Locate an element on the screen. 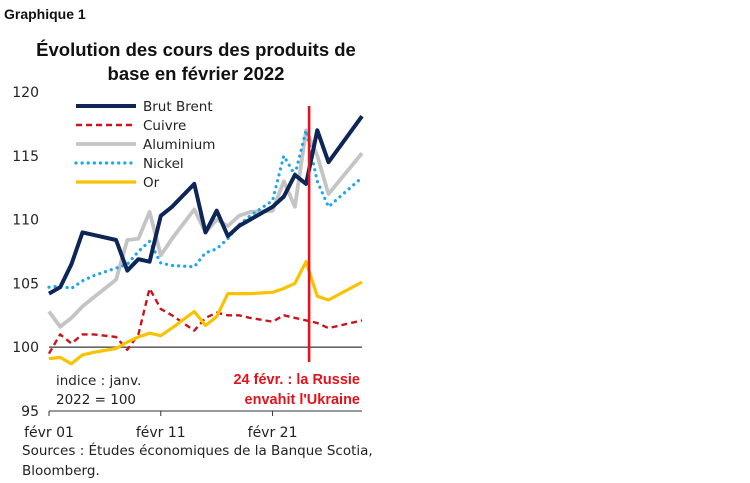 This screenshot has height=483, width=750. legend: Brut Brent Cuivre Aluminium Nickel Or is located at coordinates (144, 145).